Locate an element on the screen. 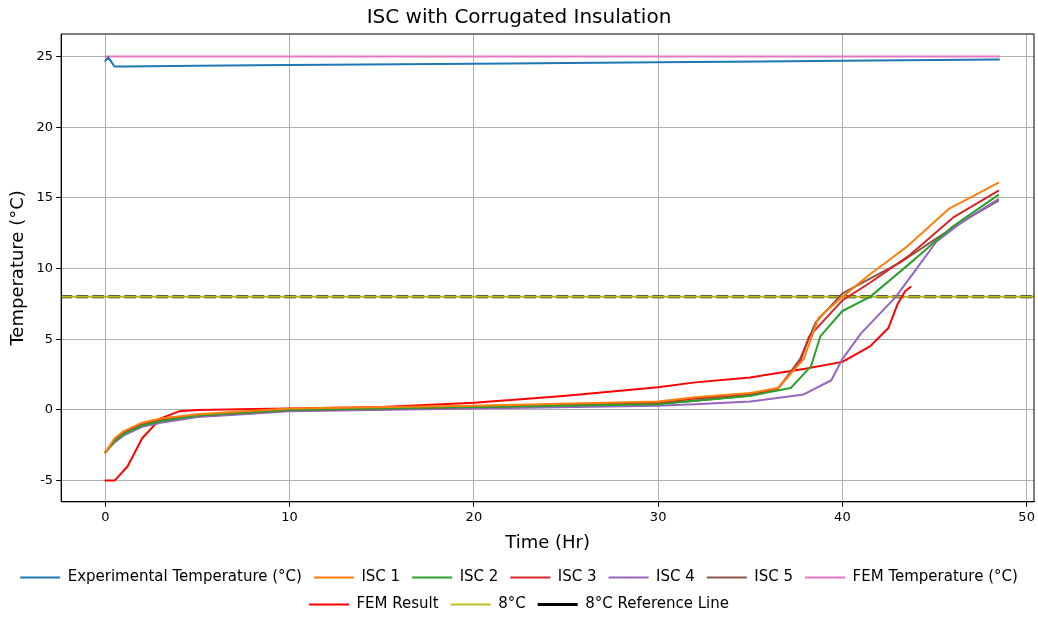 This screenshot has height=626, width=1038. x-tick-label: 50 is located at coordinates (1026, 516).